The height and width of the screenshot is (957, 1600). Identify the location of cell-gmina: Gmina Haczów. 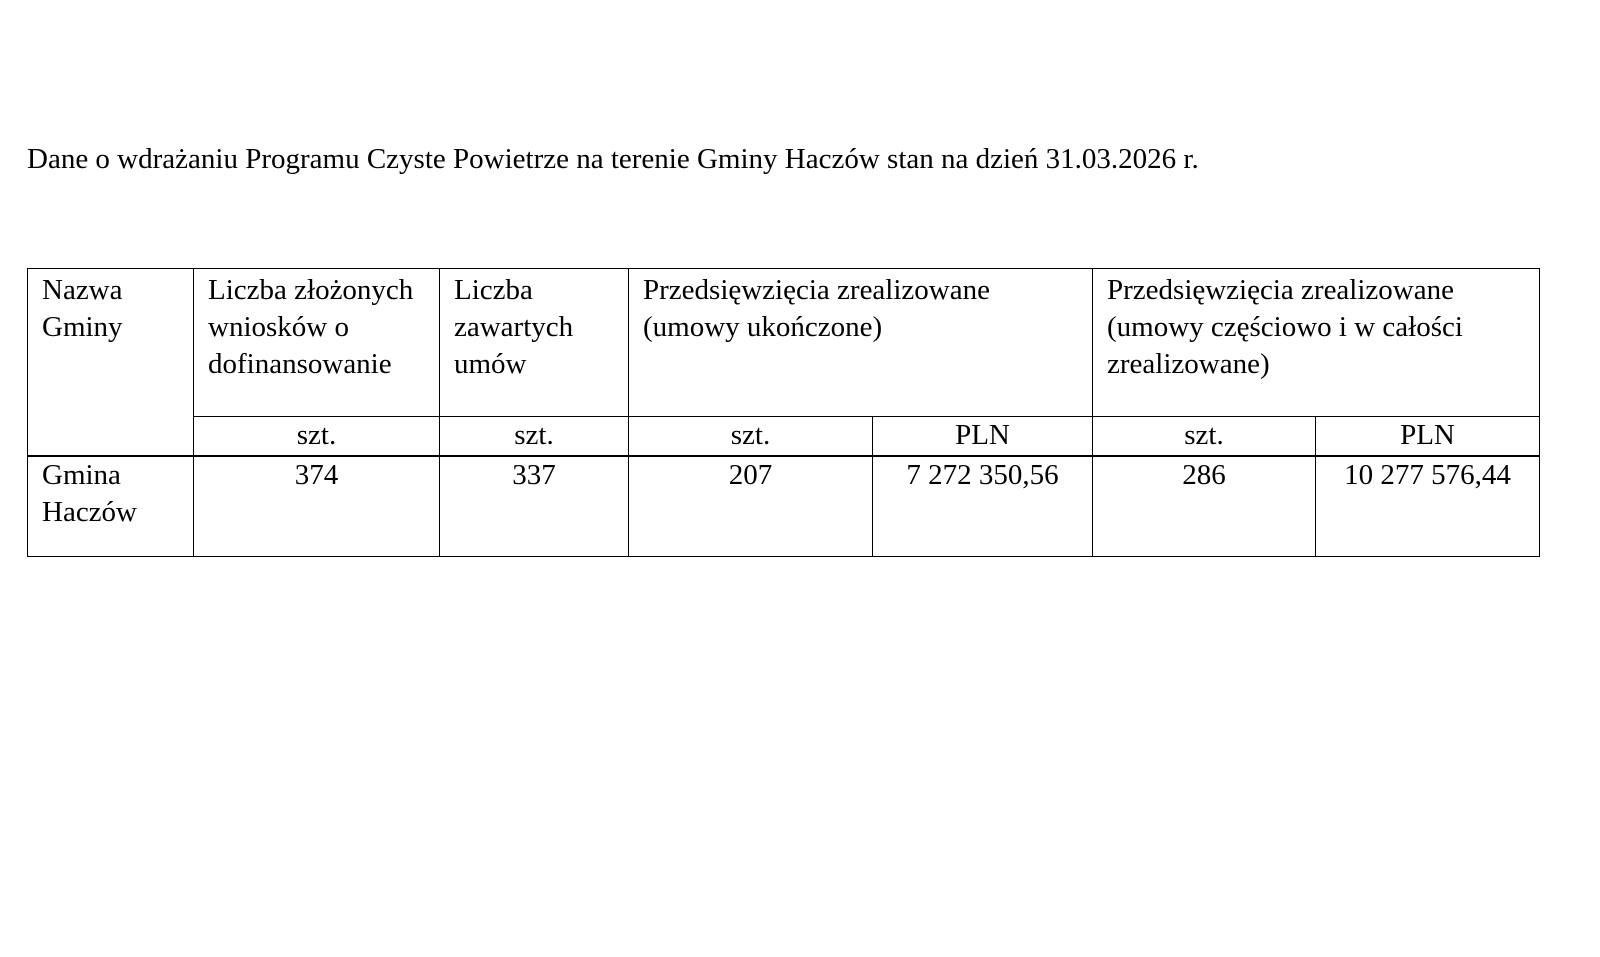
(110, 506).